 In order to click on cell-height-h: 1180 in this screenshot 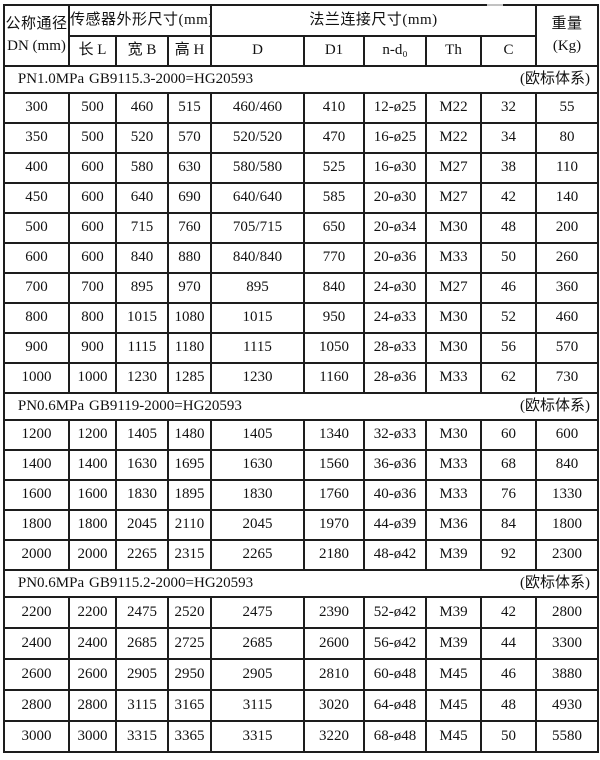, I will do `click(189, 348)`.